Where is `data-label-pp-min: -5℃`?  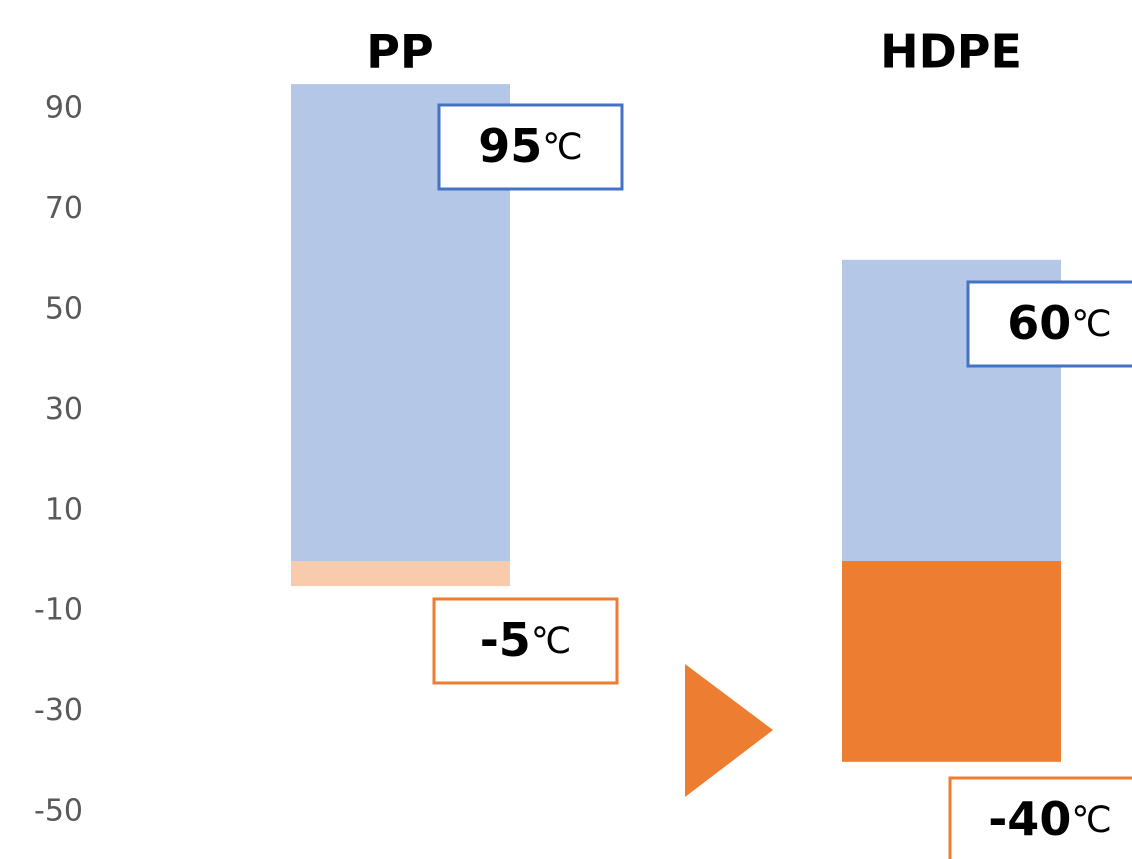 data-label-pp-min: -5℃ is located at coordinates (525, 641).